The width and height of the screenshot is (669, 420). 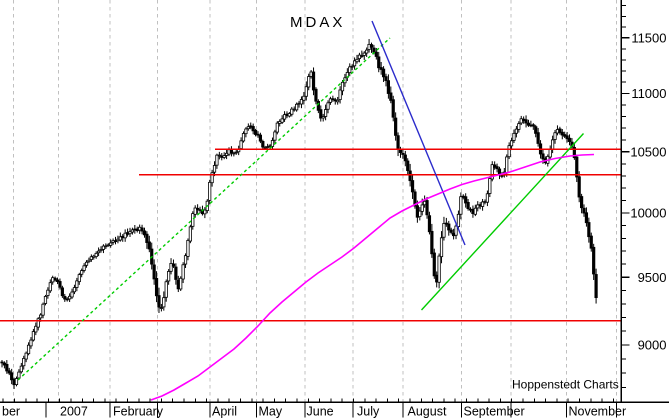 I want to click on x-axis-month-label: August, so click(x=427, y=412).